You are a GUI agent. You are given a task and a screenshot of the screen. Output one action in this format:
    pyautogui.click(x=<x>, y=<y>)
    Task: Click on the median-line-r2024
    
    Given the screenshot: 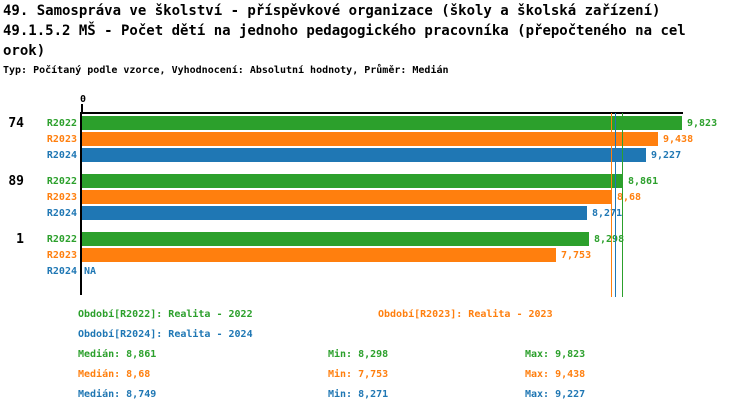 What is the action you would take?
    pyautogui.click(x=615, y=205)
    